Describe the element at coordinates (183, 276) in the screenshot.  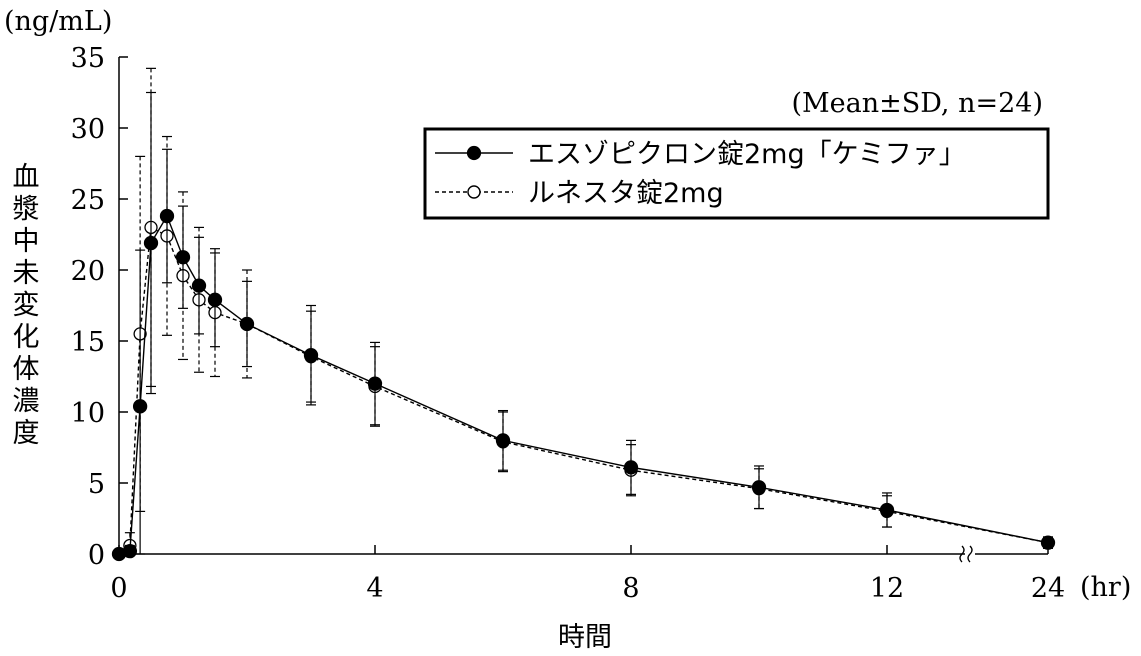
I see `error-bar` at that location.